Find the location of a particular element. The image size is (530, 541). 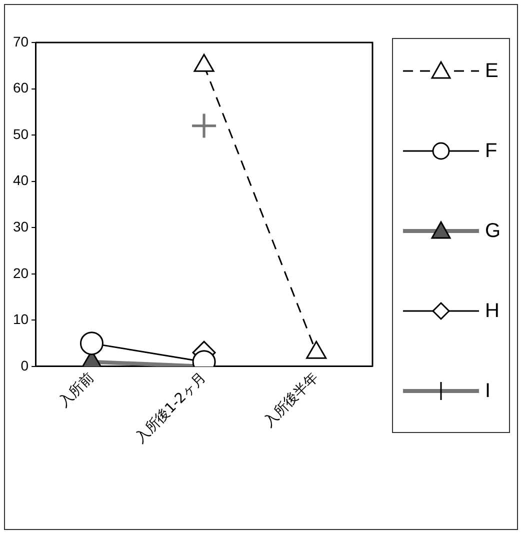

y-tick-label: 20 is located at coordinates (20, 272).